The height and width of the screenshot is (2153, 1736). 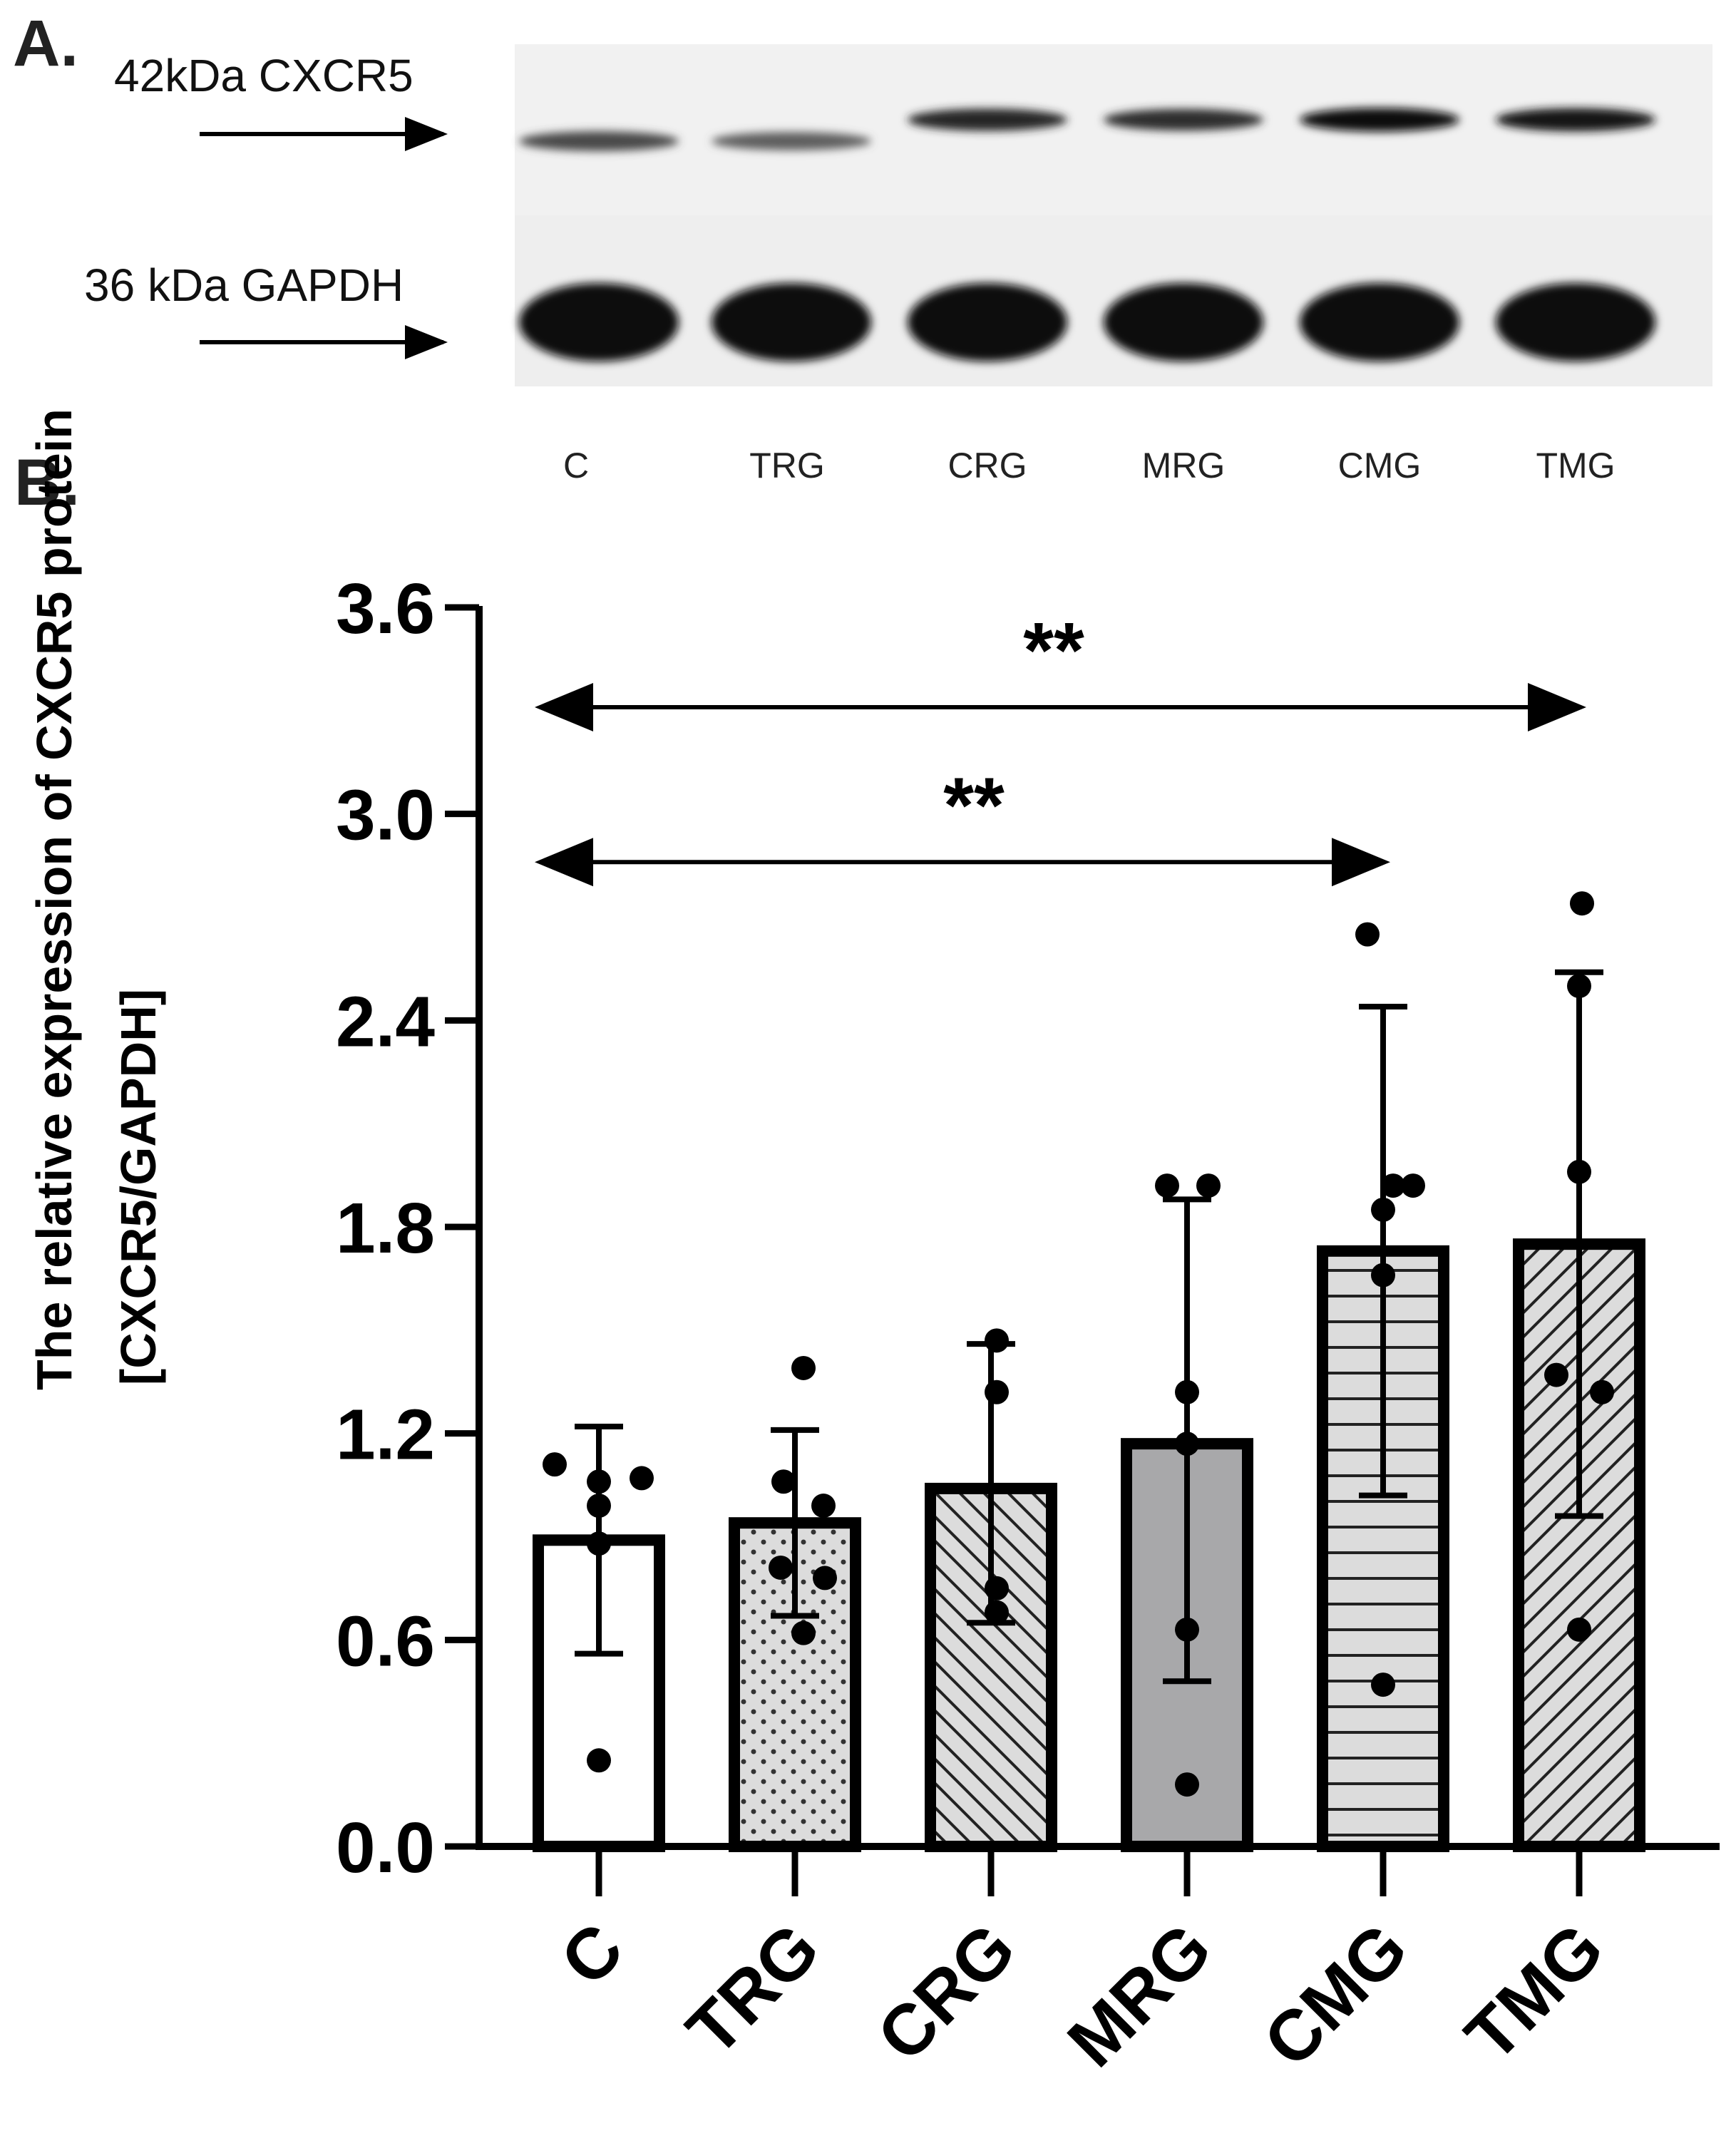 I want to click on lane-label-trg: TRG, so click(x=787, y=465).